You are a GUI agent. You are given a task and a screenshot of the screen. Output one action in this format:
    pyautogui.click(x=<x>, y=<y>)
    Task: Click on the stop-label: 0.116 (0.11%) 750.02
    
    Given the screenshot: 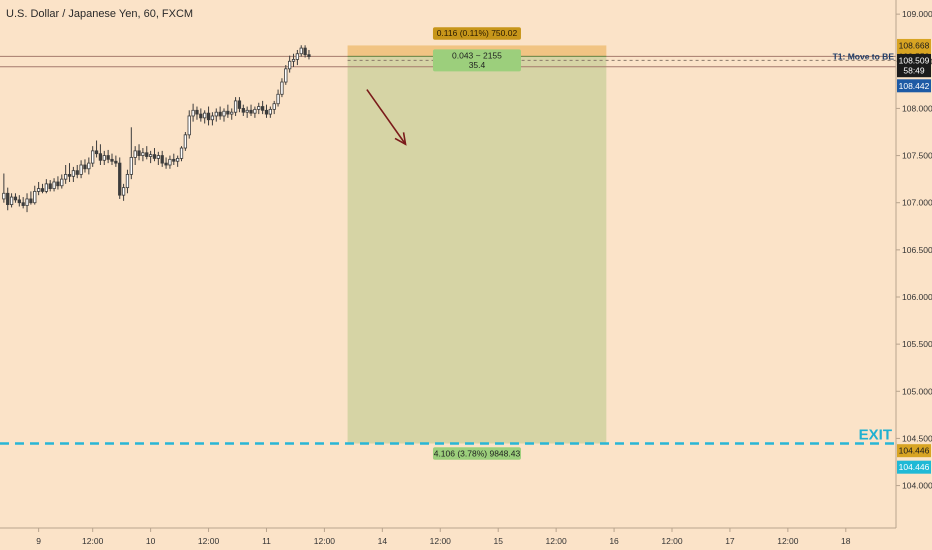 What is the action you would take?
    pyautogui.click(x=476, y=33)
    